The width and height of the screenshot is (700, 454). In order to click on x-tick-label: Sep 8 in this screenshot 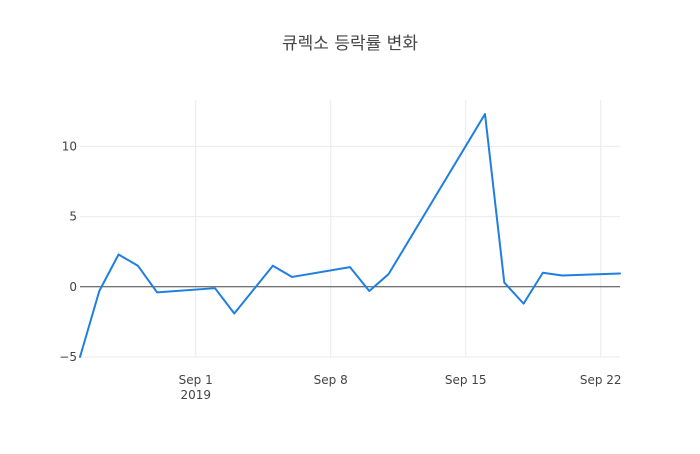, I will do `click(331, 380)`.